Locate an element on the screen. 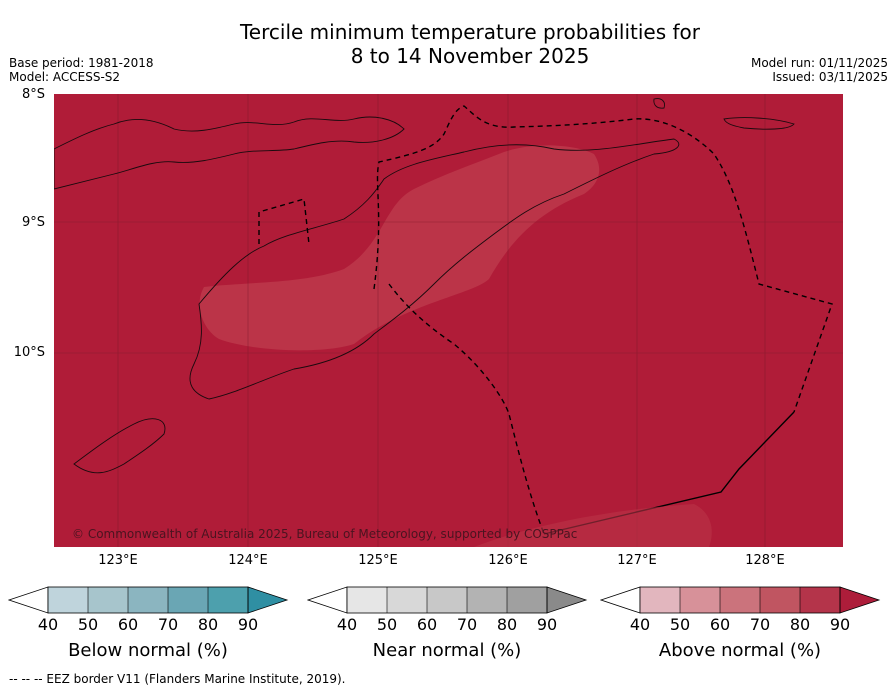 The image size is (896, 690). above-underflow-triangle is located at coordinates (620, 600).